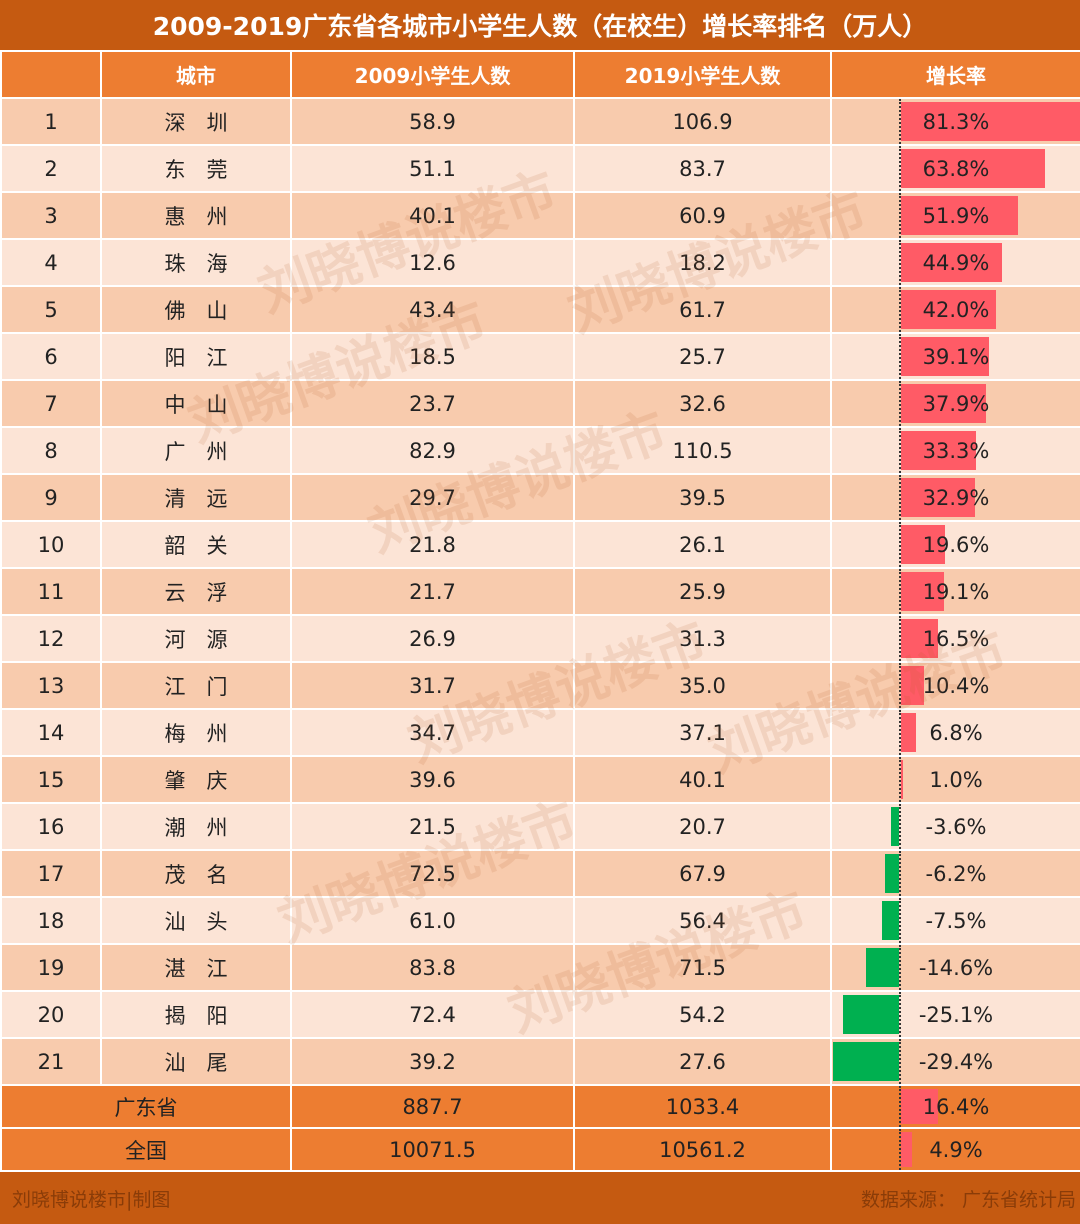  What do you see at coordinates (702, 74) in the screenshot?
I see `header-2019: 2019小学生人数` at bounding box center [702, 74].